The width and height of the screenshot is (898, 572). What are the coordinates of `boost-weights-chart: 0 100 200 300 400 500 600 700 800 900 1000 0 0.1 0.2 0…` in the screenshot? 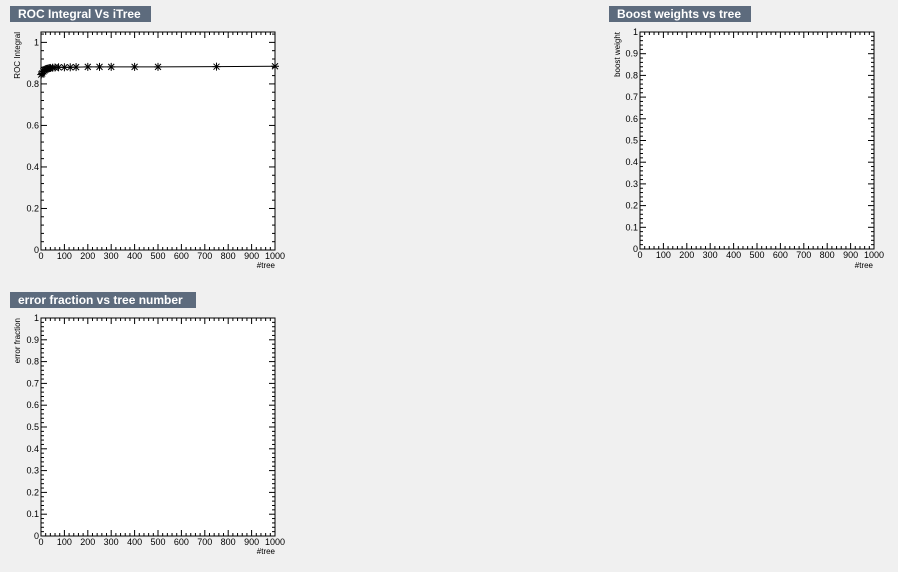 It's located at (748, 148).